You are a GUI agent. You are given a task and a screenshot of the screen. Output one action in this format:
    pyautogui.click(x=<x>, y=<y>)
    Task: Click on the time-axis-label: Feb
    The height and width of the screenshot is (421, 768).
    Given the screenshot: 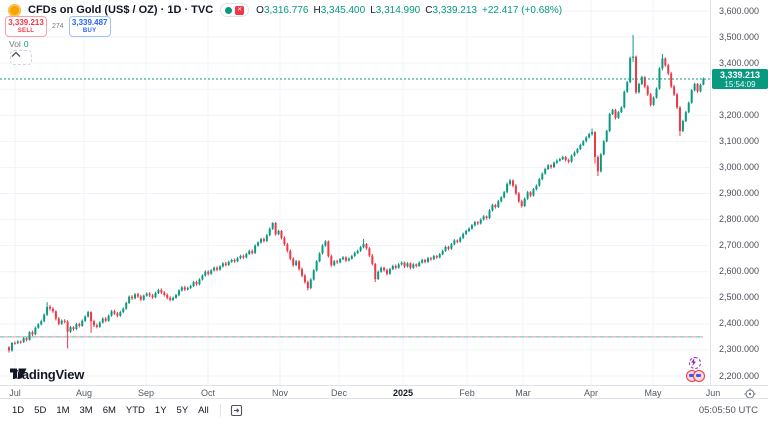 What is the action you would take?
    pyautogui.click(x=467, y=393)
    